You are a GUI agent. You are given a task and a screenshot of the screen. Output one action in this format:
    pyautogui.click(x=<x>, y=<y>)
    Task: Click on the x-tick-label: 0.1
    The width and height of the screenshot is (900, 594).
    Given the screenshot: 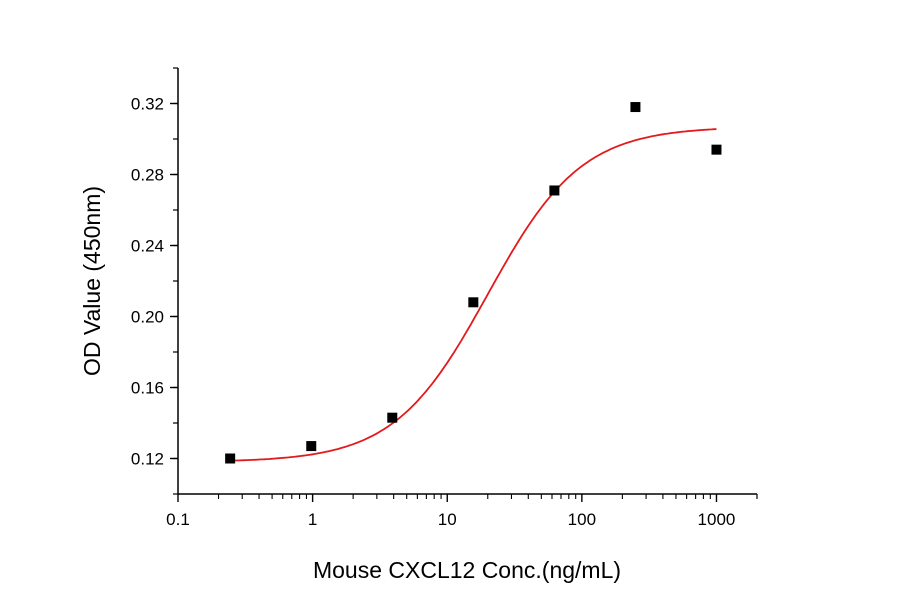 What is the action you would take?
    pyautogui.click(x=178, y=519)
    